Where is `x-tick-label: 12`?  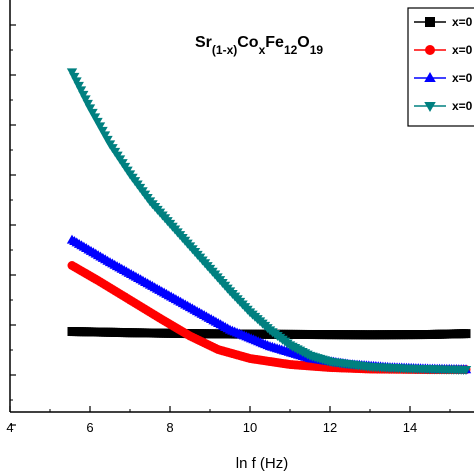
x-tick-label: 12 is located at coordinates (330, 427).